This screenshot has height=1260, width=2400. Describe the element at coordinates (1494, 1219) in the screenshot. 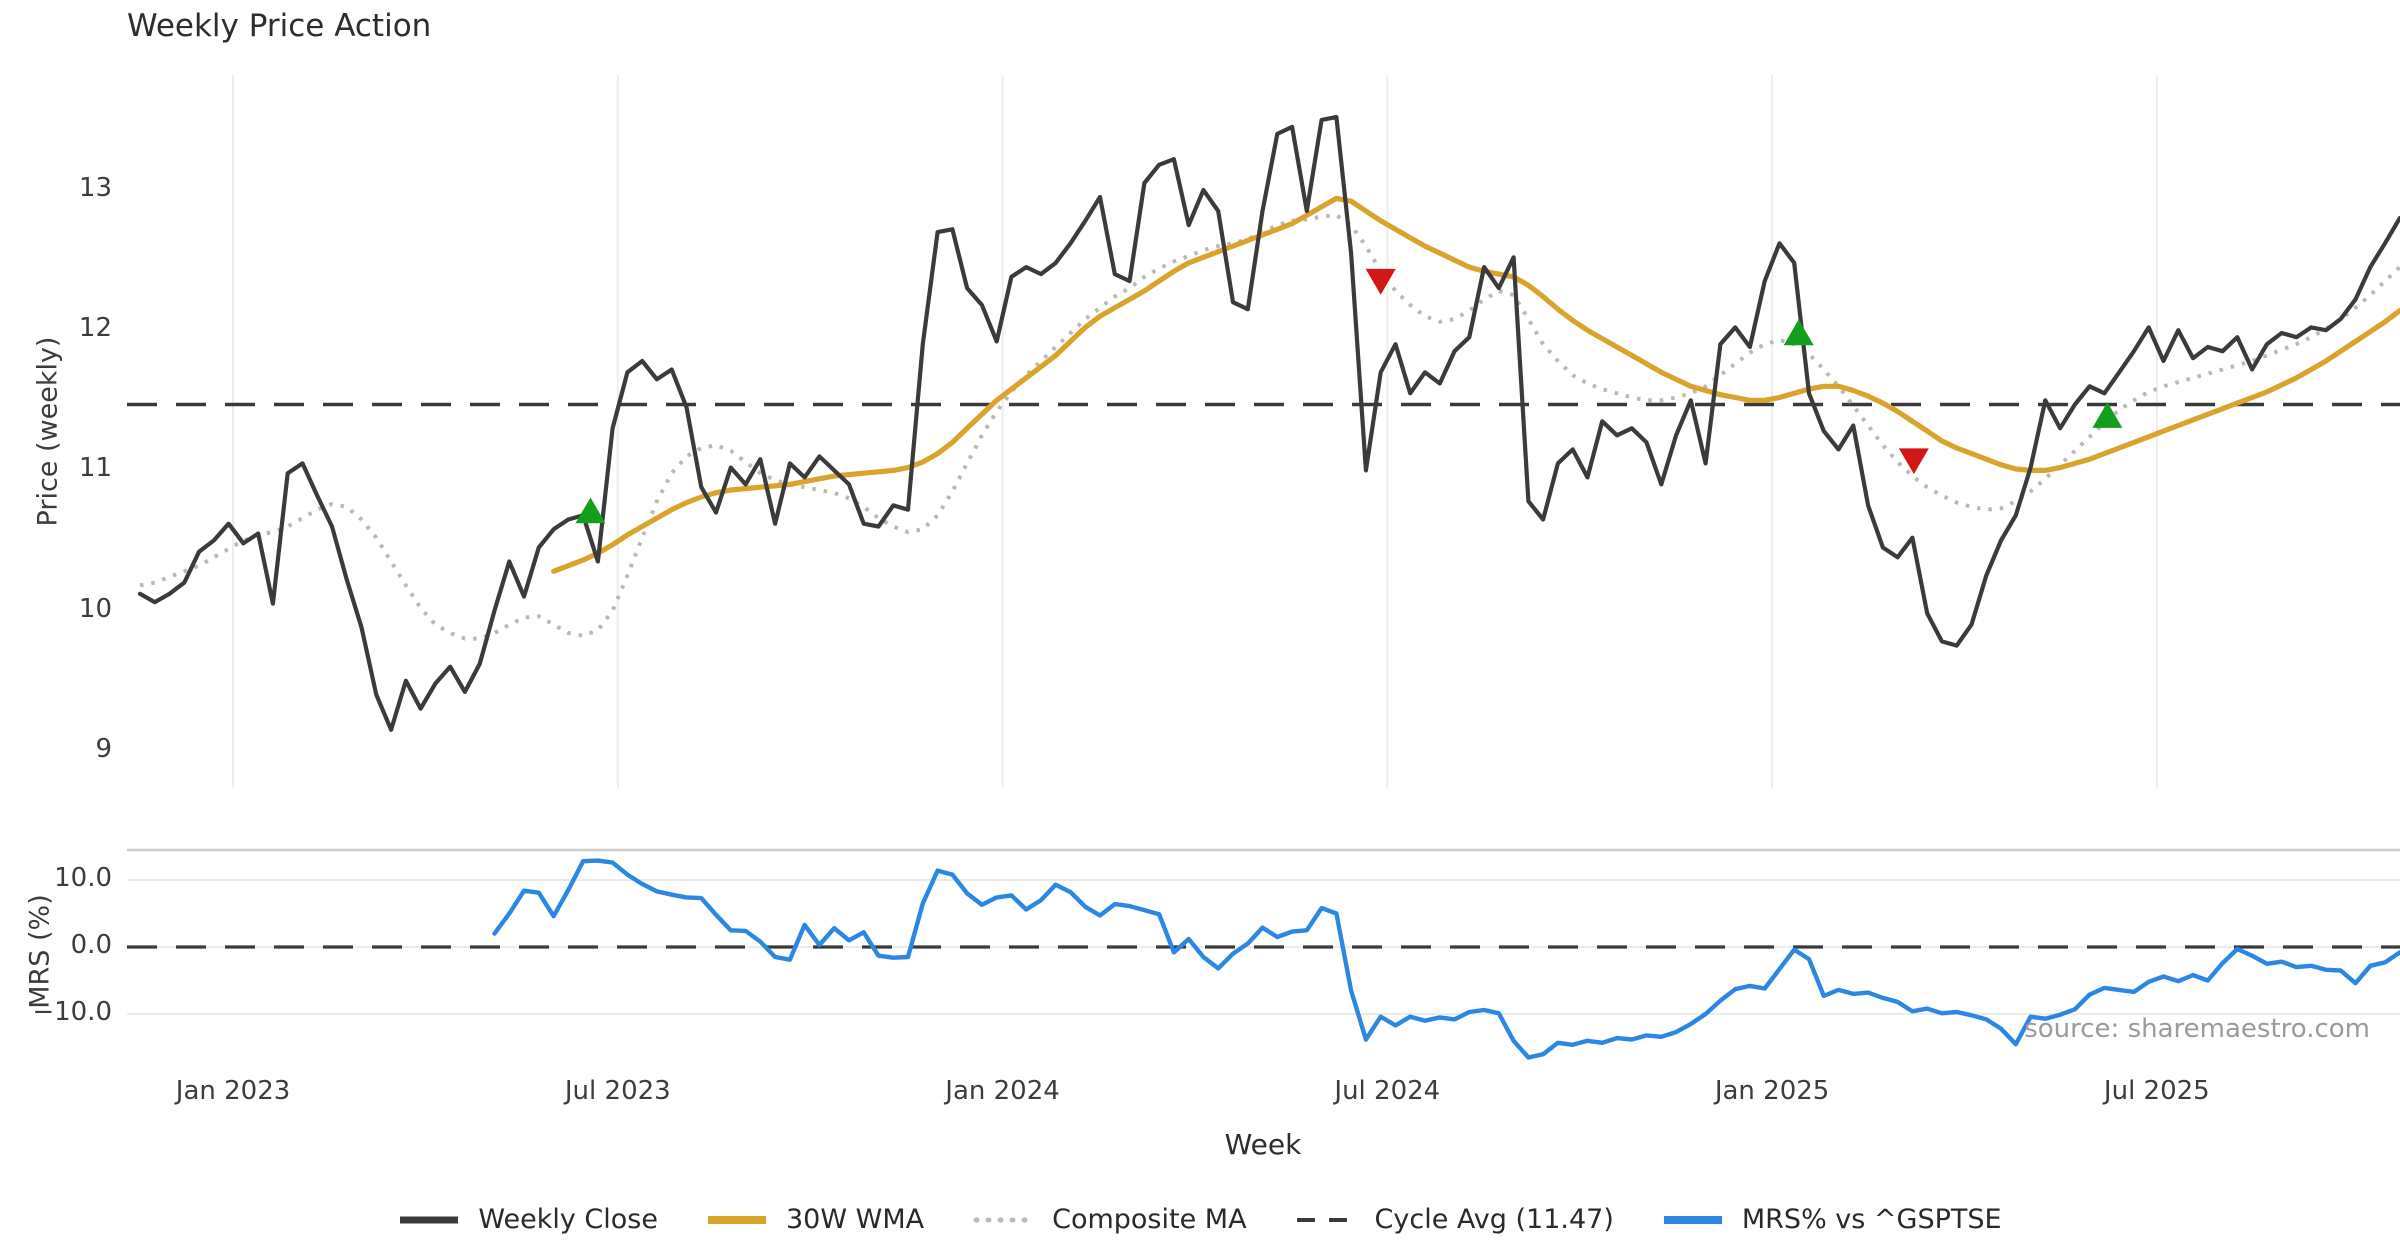

I see `legend-label: Cycle Avg (11.47)` at that location.